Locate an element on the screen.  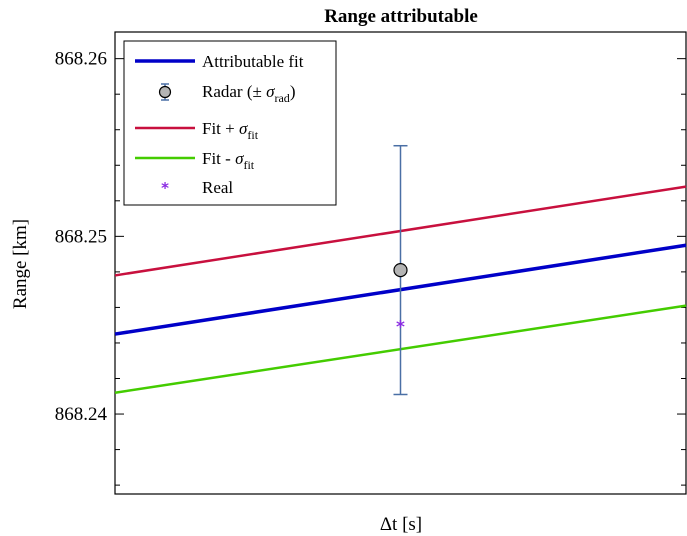
legend-label-real: Real is located at coordinates (217, 187).